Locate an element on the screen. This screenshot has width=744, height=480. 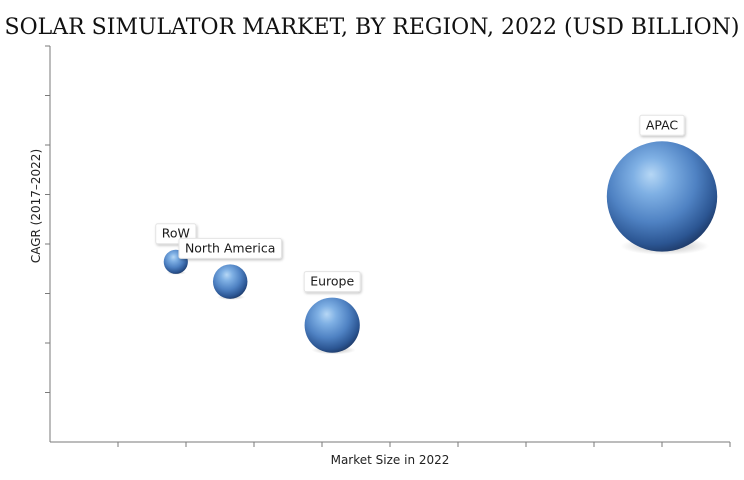
bubble-label-text-europe: Europe is located at coordinates (332, 281).